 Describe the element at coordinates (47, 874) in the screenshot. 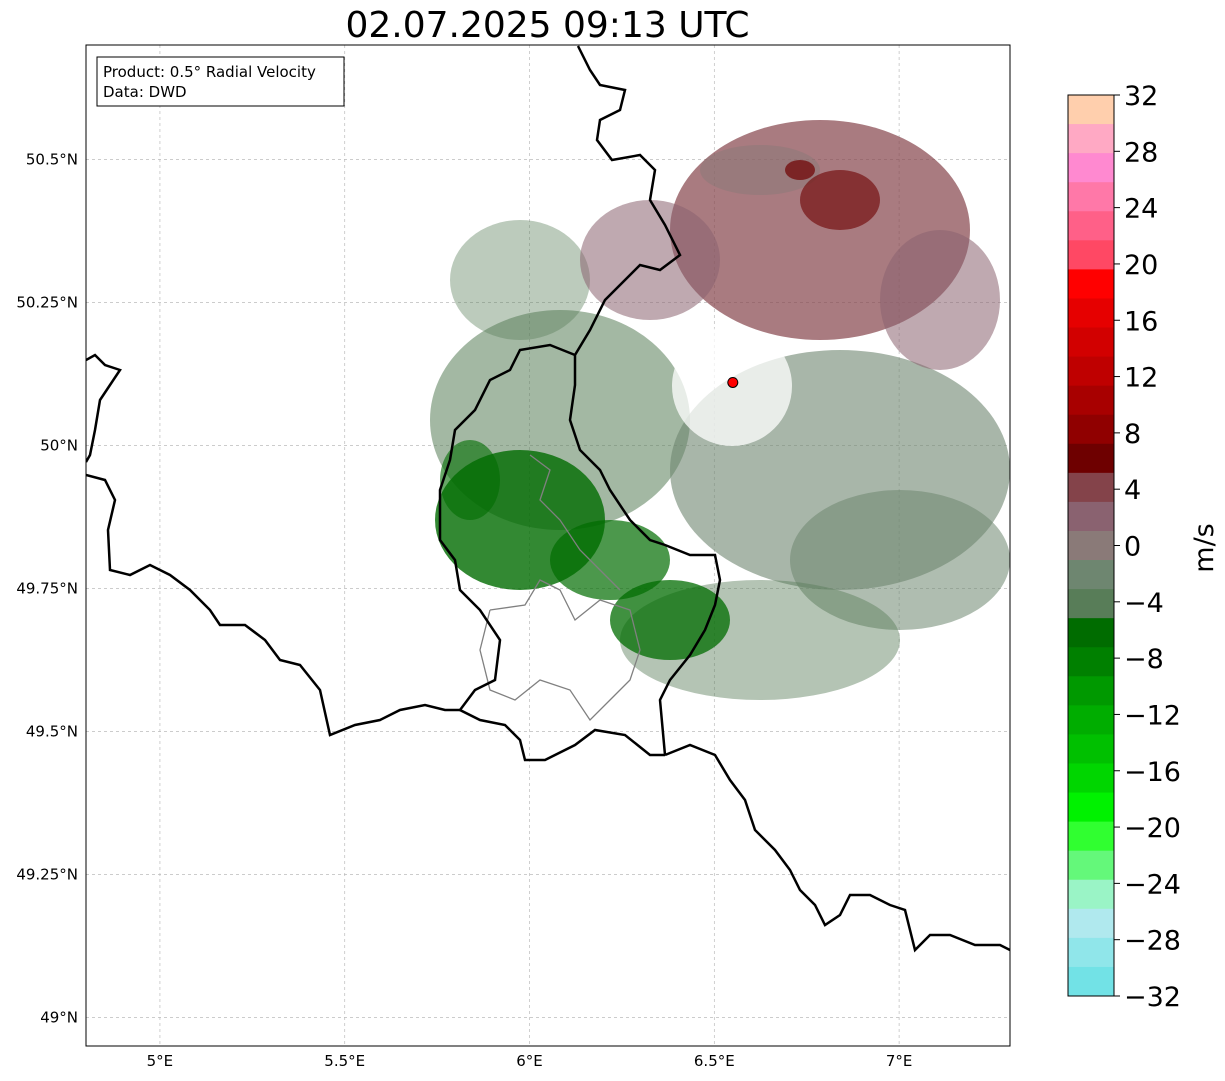

I see `lat-tick-label: 49.25°N` at that location.